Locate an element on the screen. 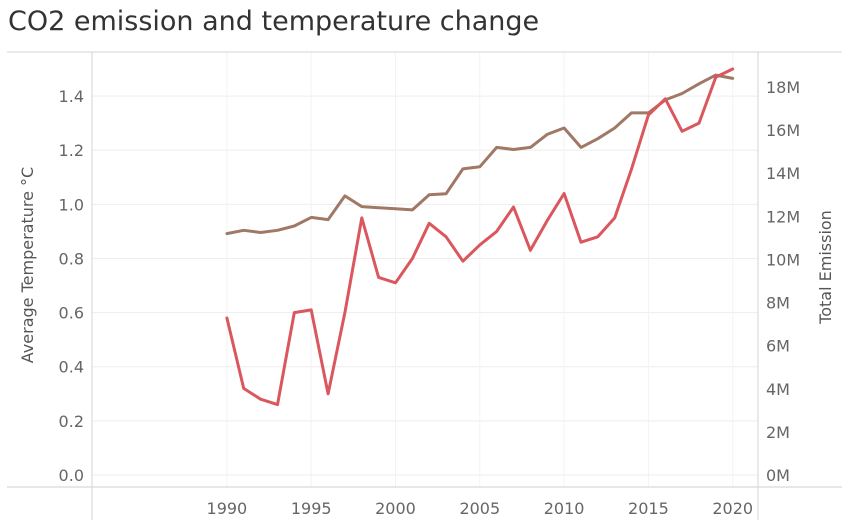  y-left-tick-label: 1.4 is located at coordinates (71, 96).